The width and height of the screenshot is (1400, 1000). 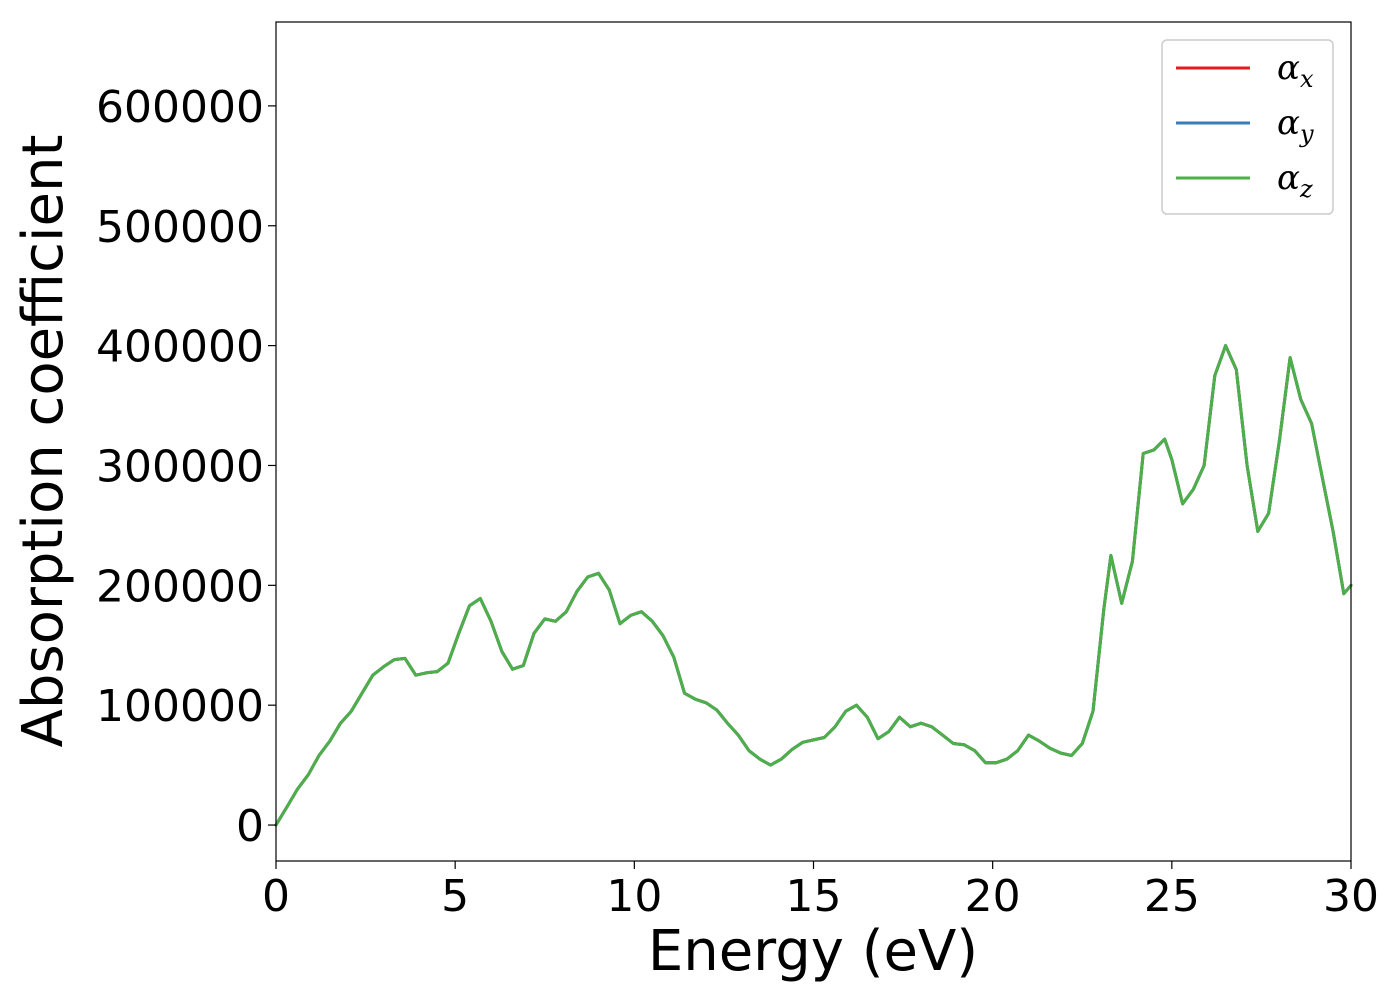 What do you see at coordinates (180, 227) in the screenshot?
I see `y-tick-label: 500000` at bounding box center [180, 227].